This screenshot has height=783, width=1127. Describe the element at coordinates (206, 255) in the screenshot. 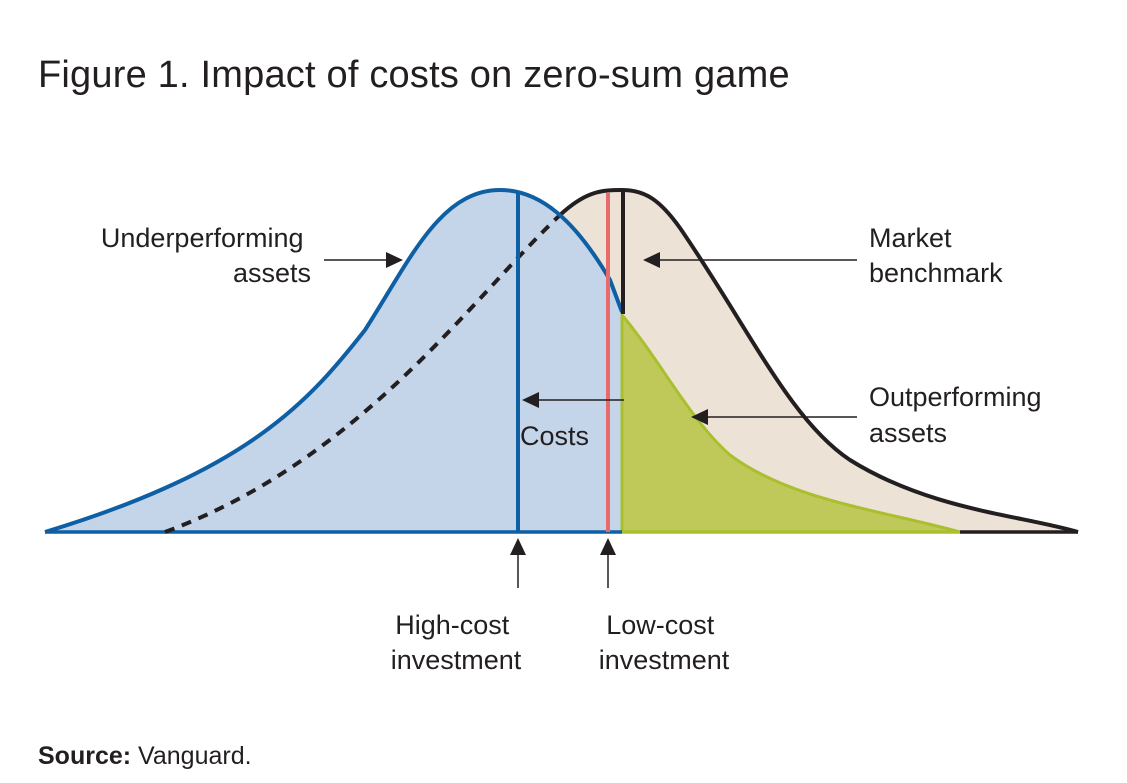

I see `underperforming-label: Underperforming assets` at that location.